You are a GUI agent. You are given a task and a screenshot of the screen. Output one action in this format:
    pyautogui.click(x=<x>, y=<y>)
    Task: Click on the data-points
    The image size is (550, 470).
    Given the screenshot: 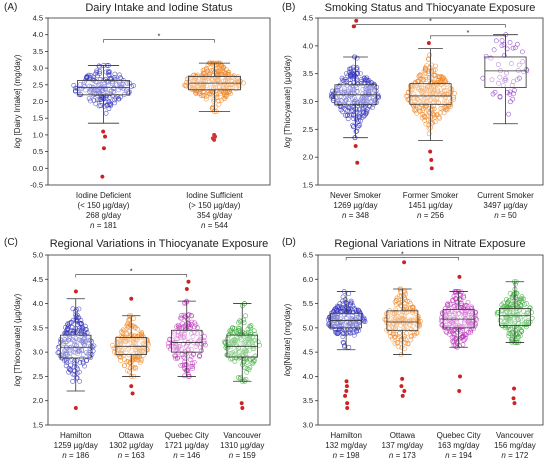 What is the action you would take?
    pyautogui.click(x=186, y=338)
    